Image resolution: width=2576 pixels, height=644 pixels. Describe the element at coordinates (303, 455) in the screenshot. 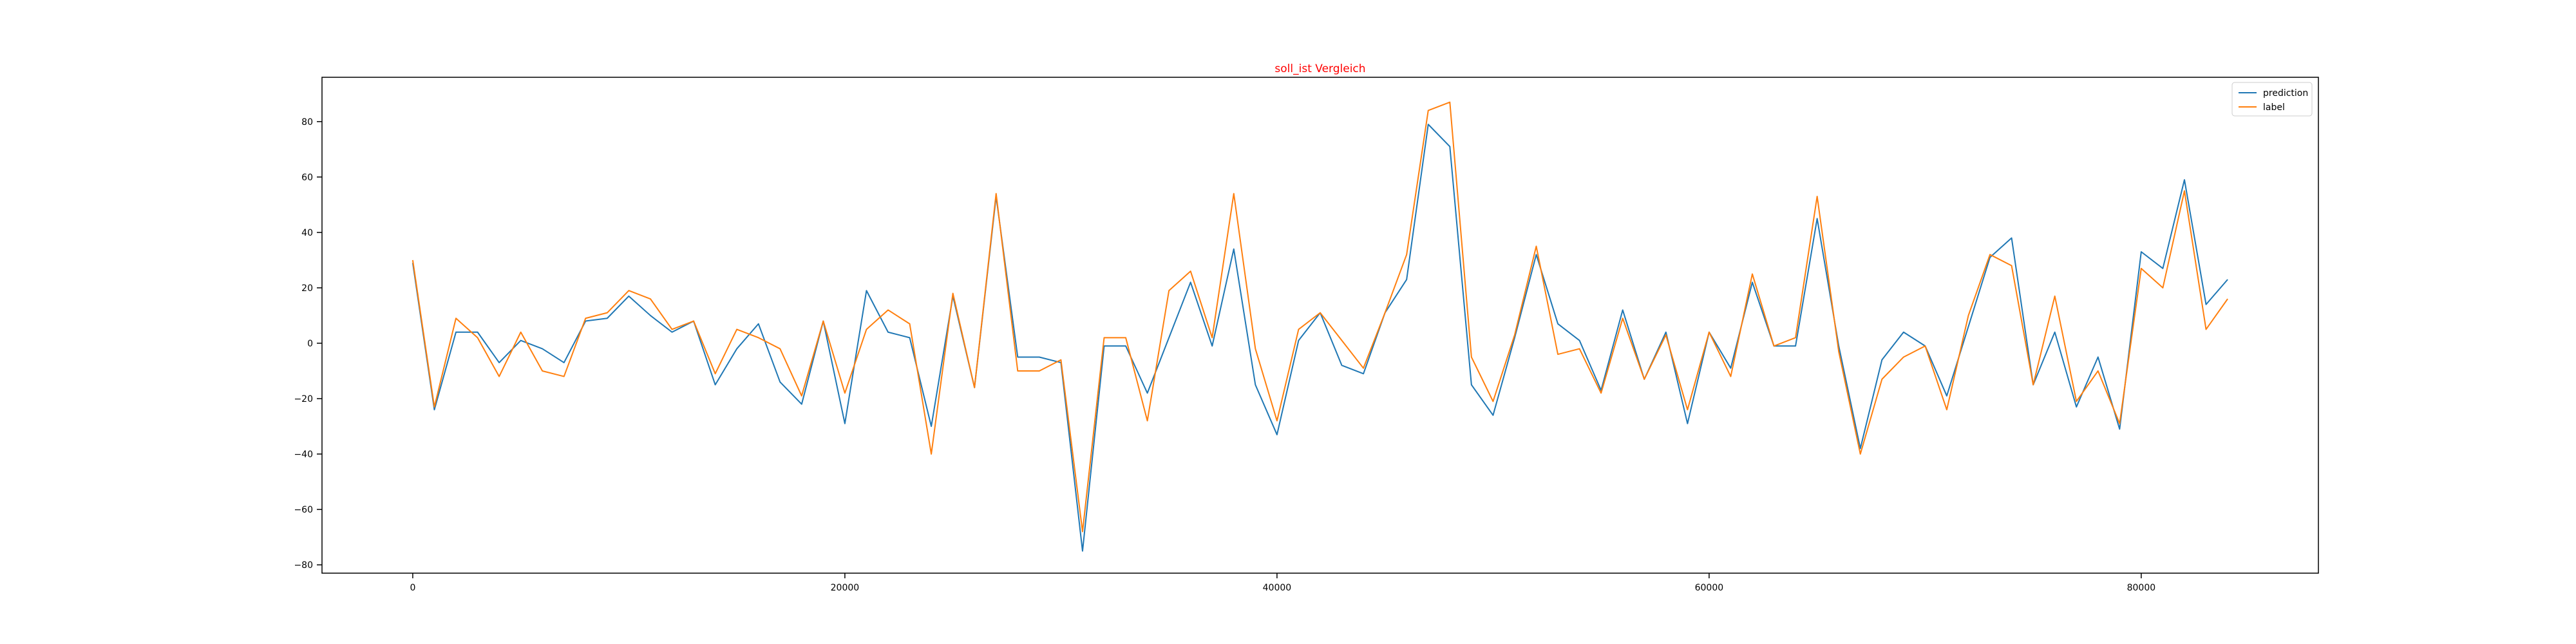

I see `y-tick-label: −40` at that location.